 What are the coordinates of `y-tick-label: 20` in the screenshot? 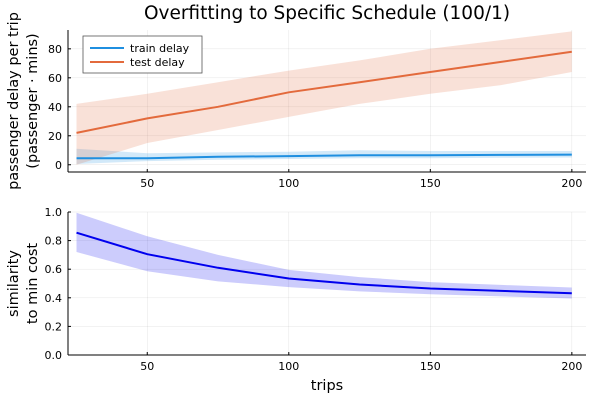 It's located at (55, 136).